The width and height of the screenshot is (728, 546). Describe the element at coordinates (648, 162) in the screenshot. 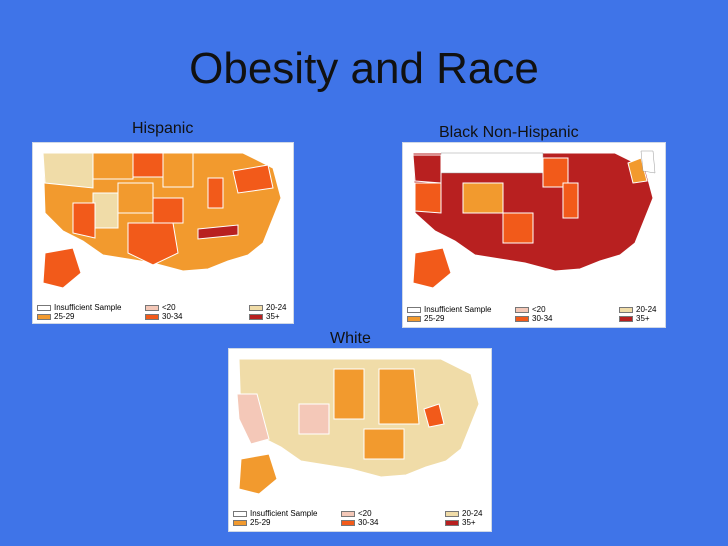

I see `black-region-maine-insufficient` at that location.